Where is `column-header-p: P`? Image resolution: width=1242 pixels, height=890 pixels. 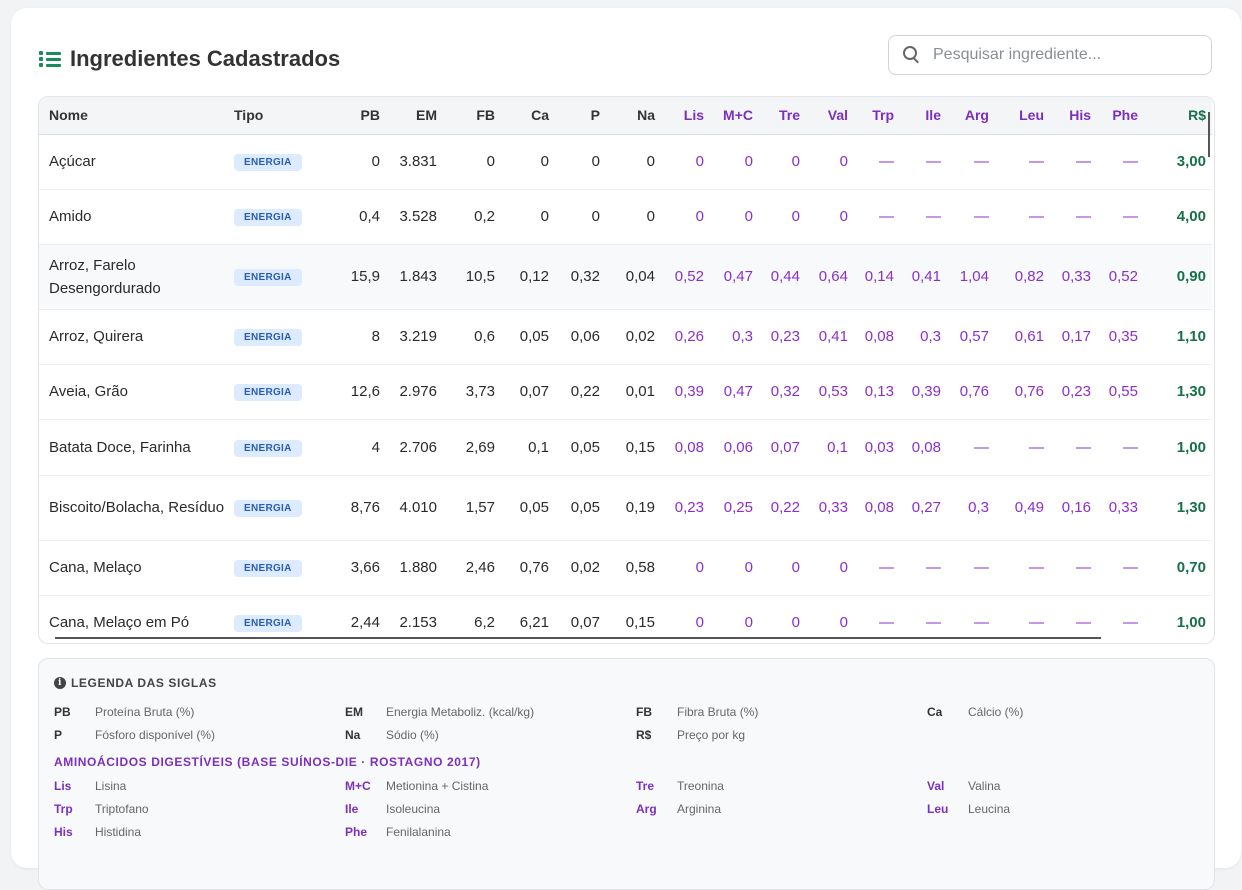
column-header-p: P is located at coordinates (580, 116).